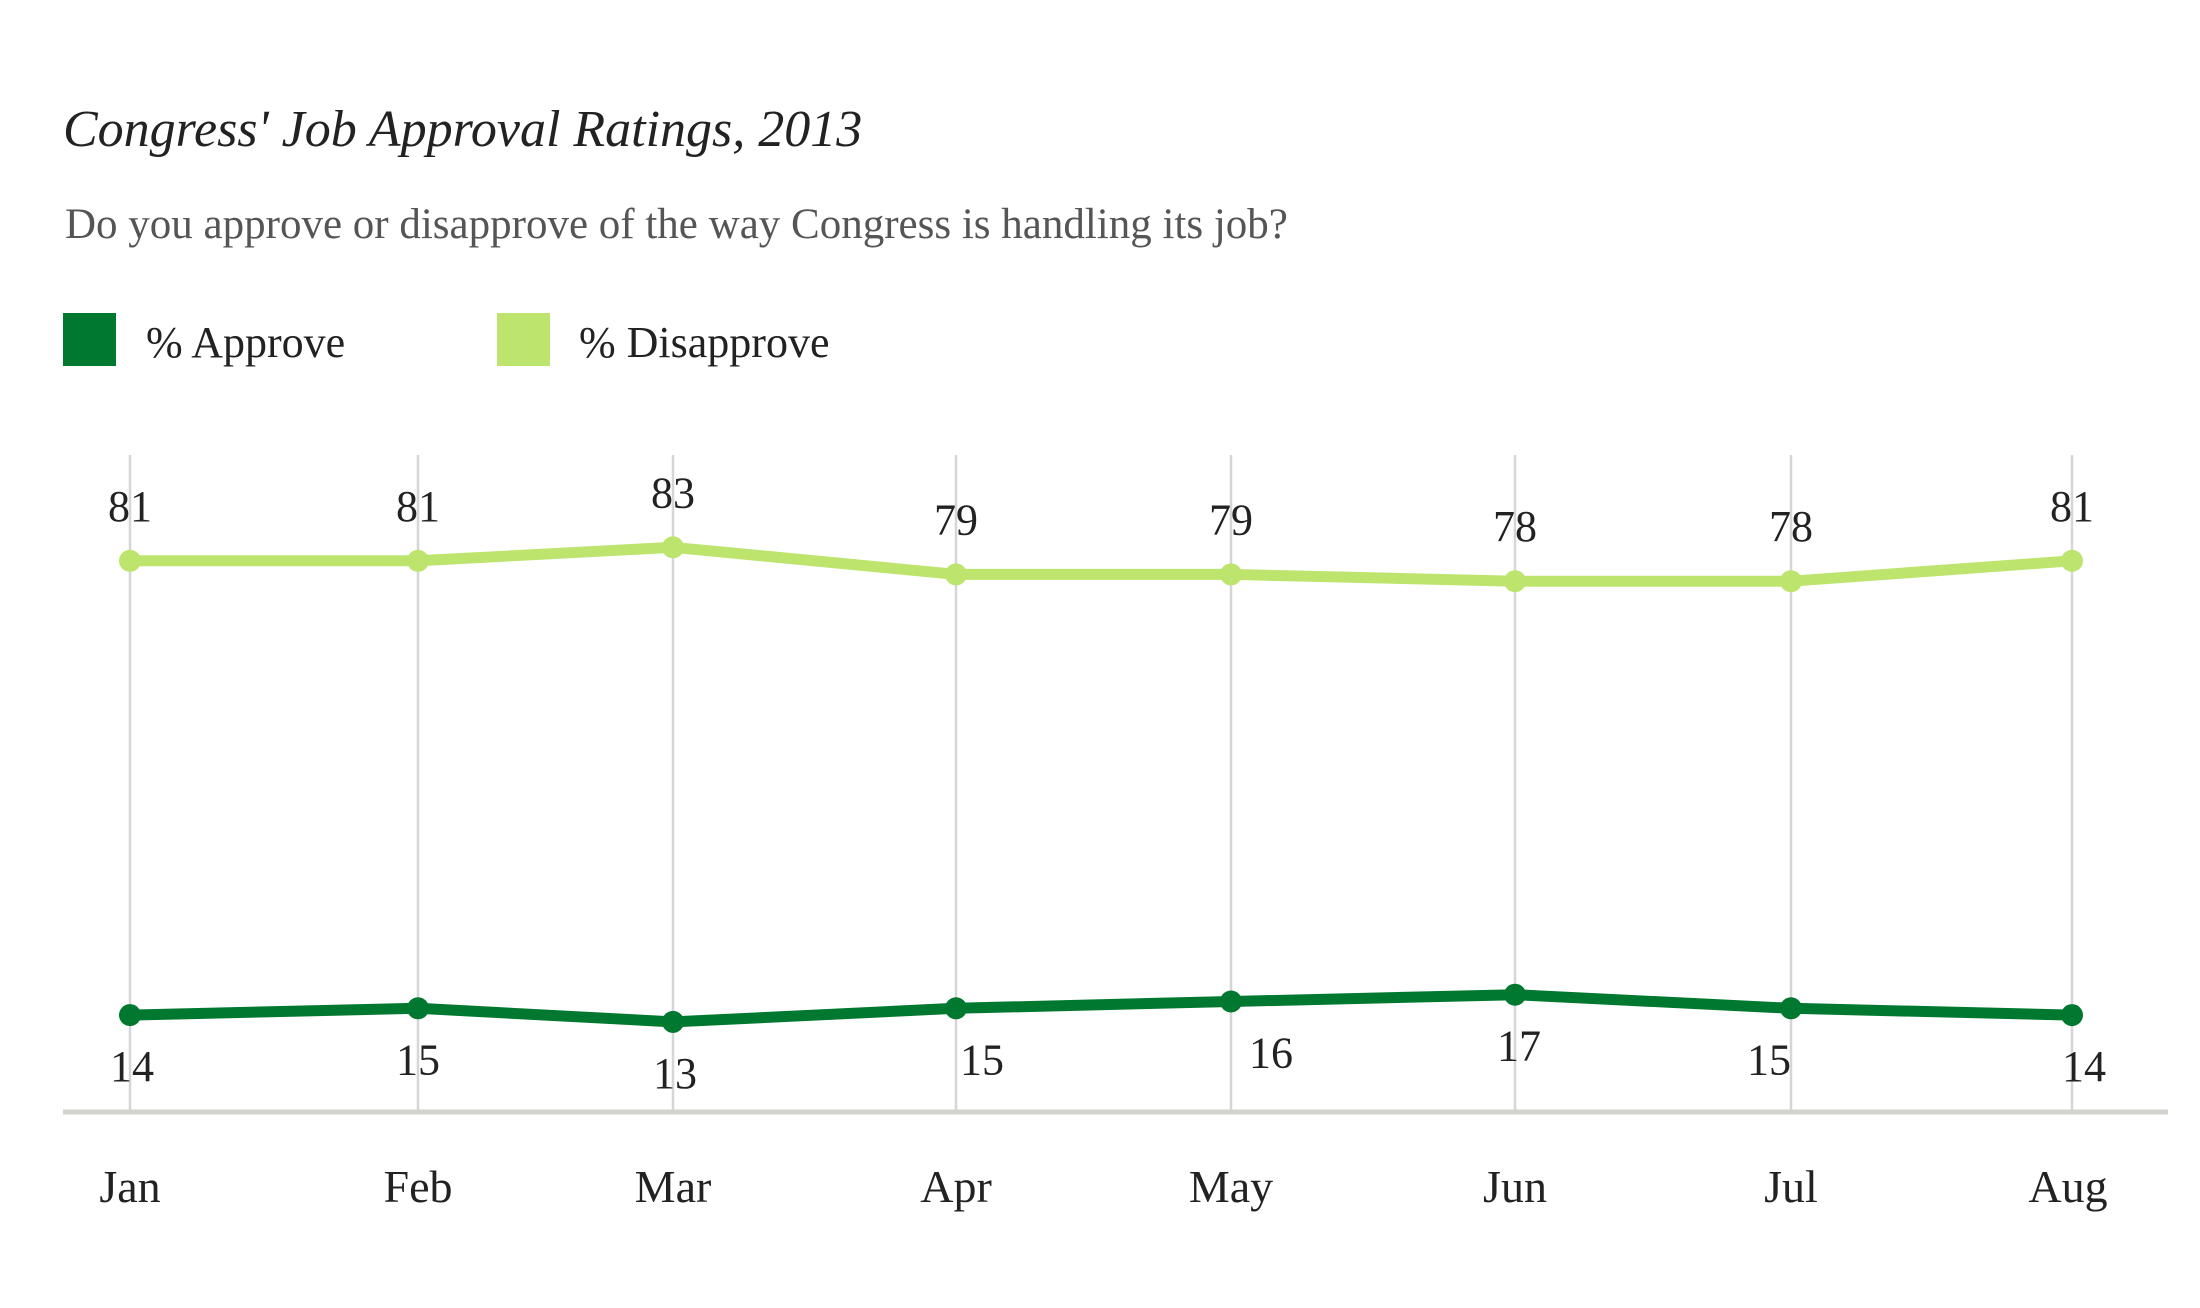 The image size is (2200, 1308). What do you see at coordinates (1791, 1008) in the screenshot?
I see `data-point-approve-jul` at bounding box center [1791, 1008].